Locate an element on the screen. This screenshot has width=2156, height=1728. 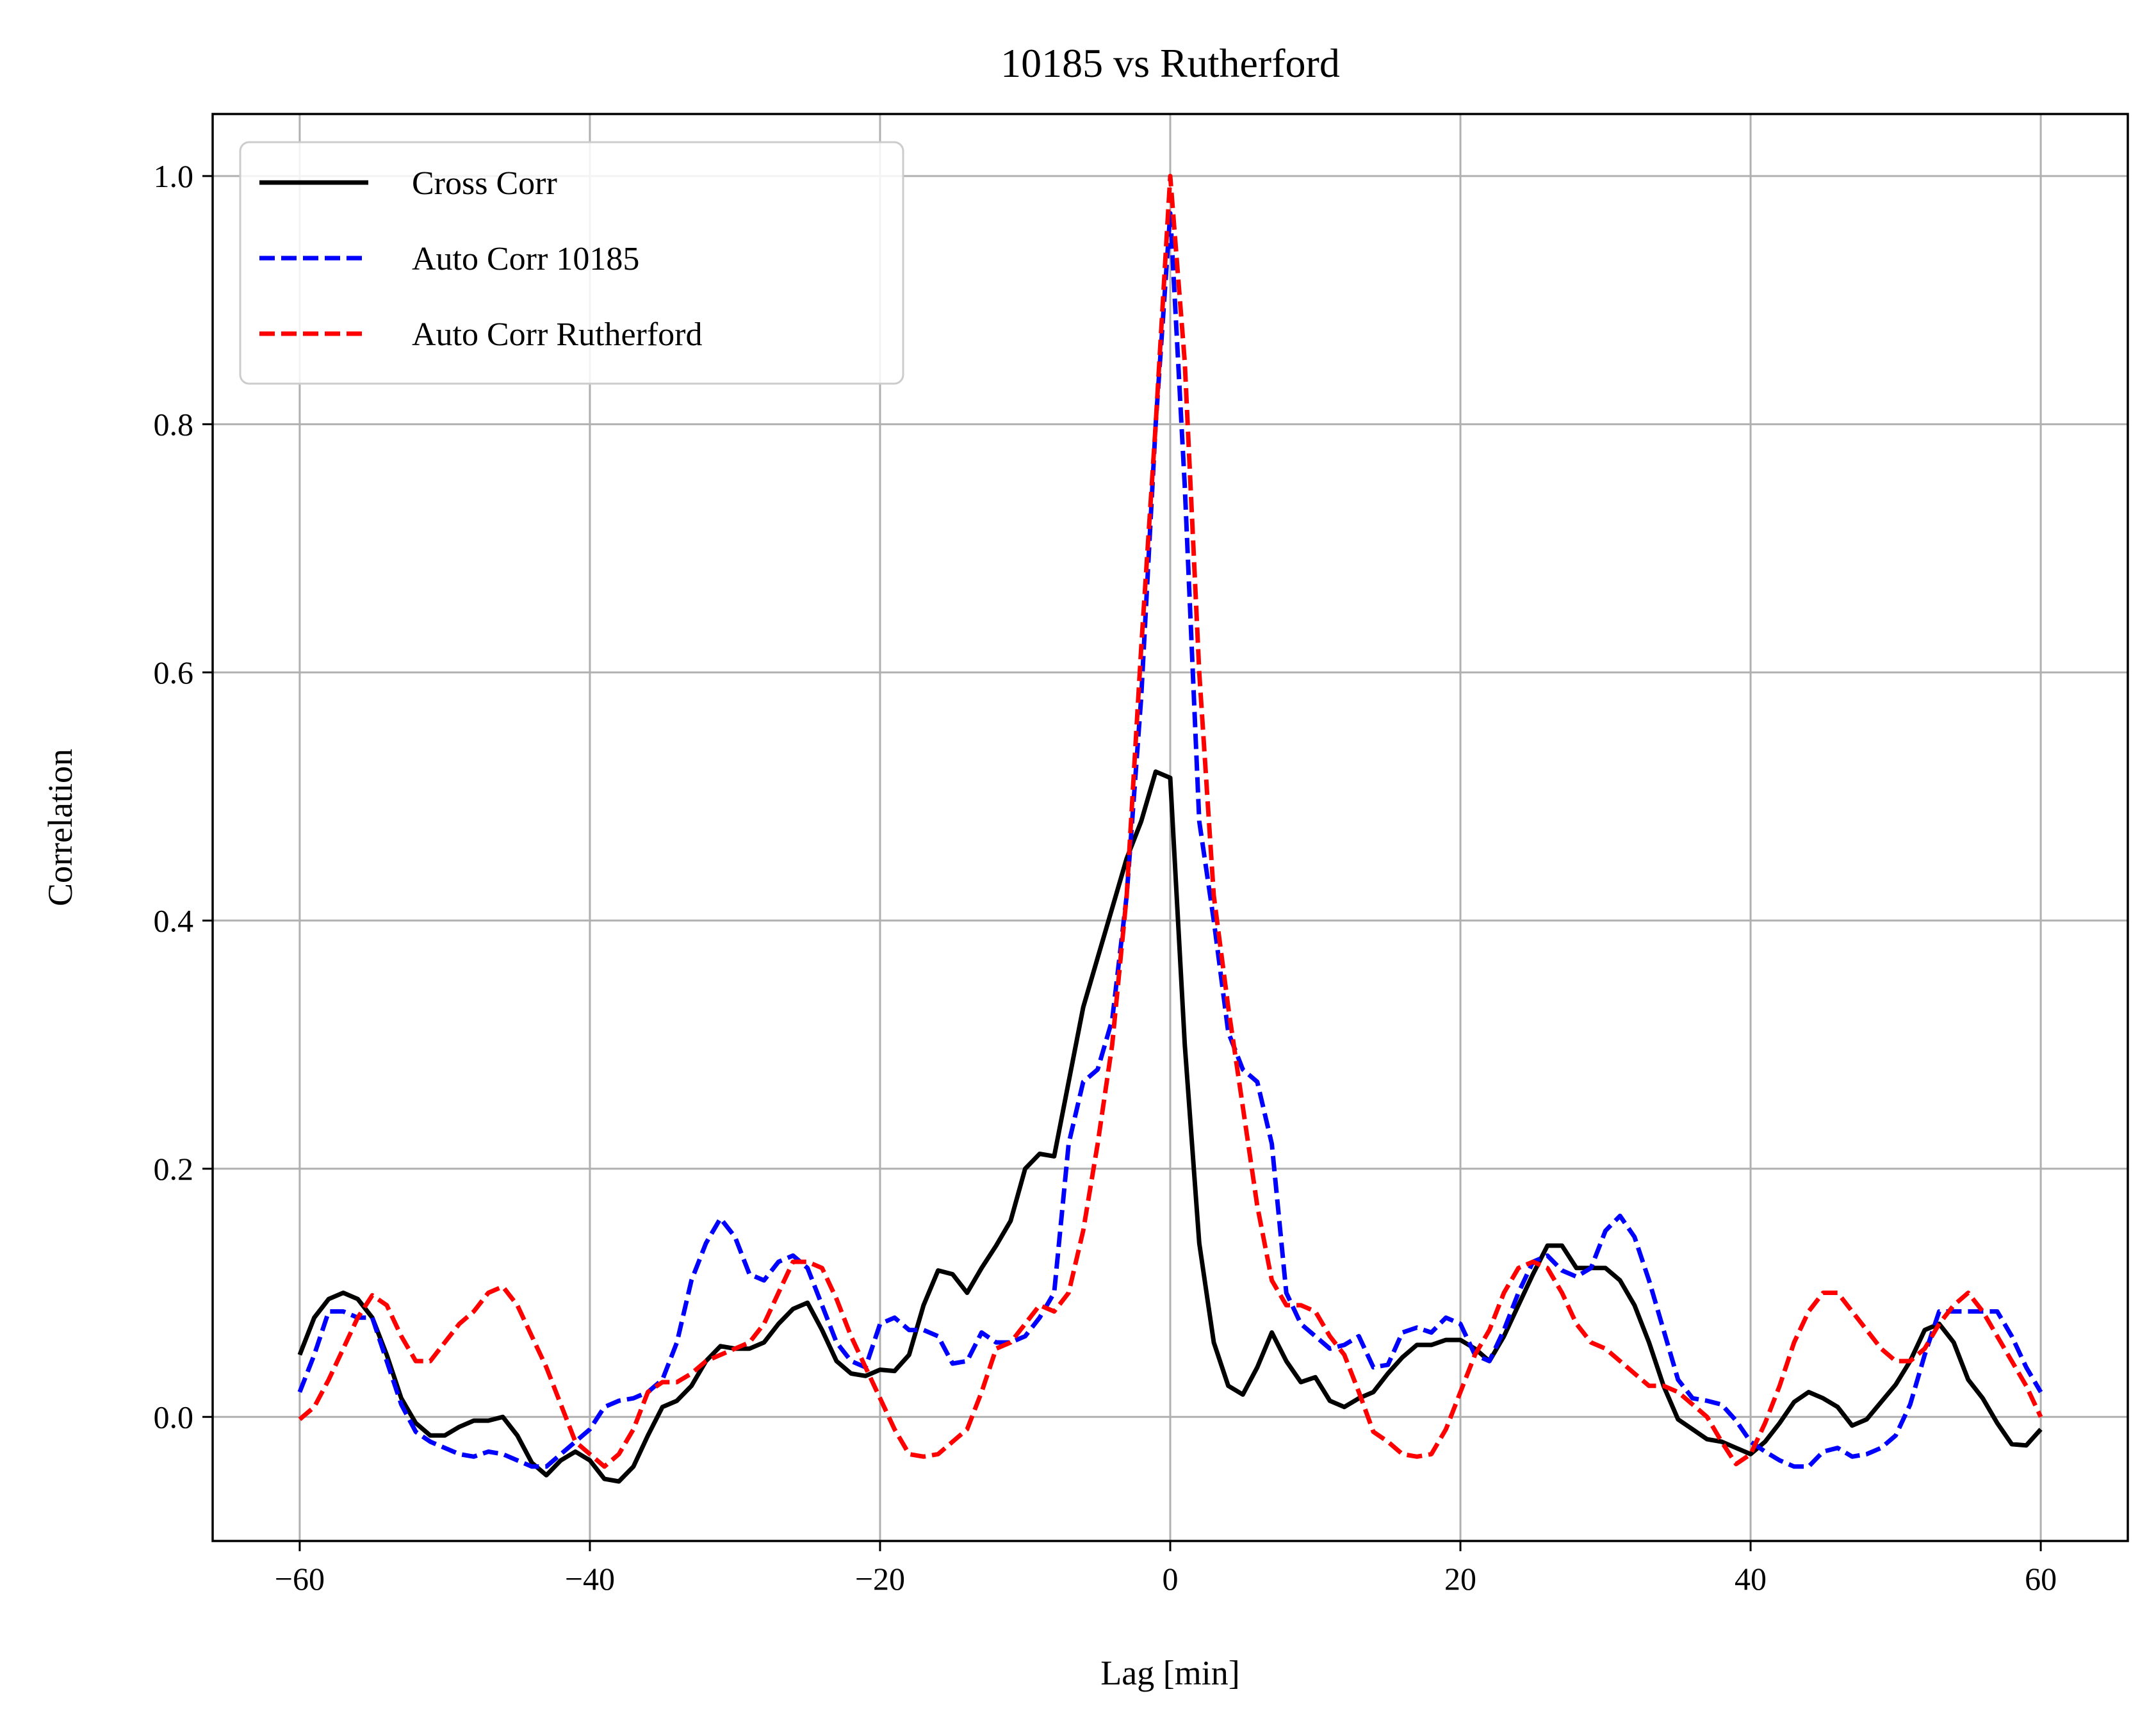
x-tick-label: −60 is located at coordinates (300, 1579).